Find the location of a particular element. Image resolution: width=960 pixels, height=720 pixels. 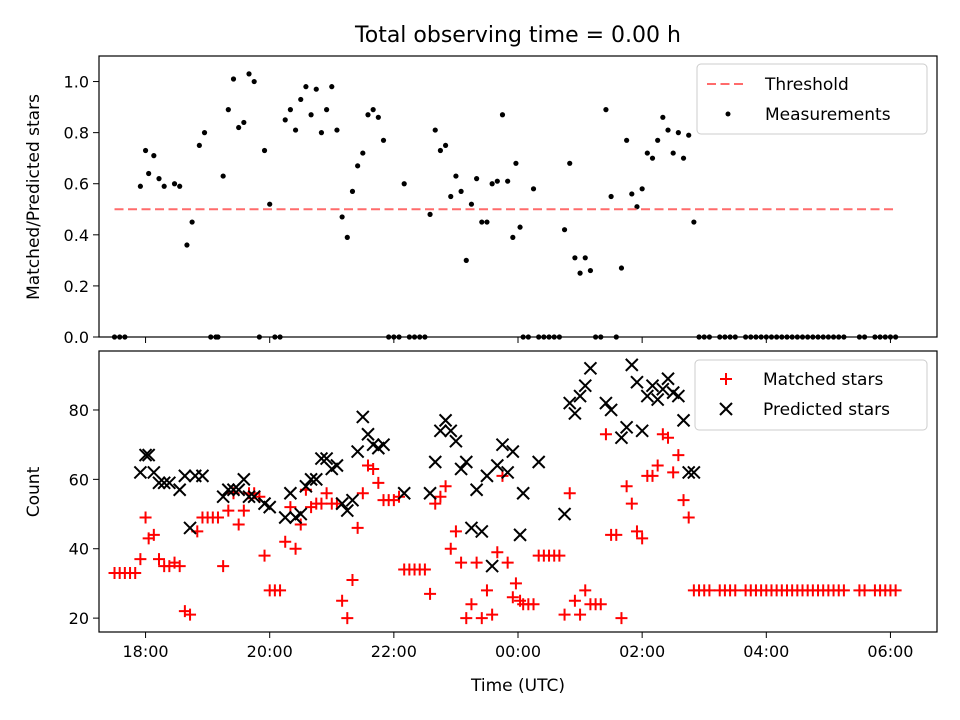

x-tick-label: 06:00 is located at coordinates (890, 651).